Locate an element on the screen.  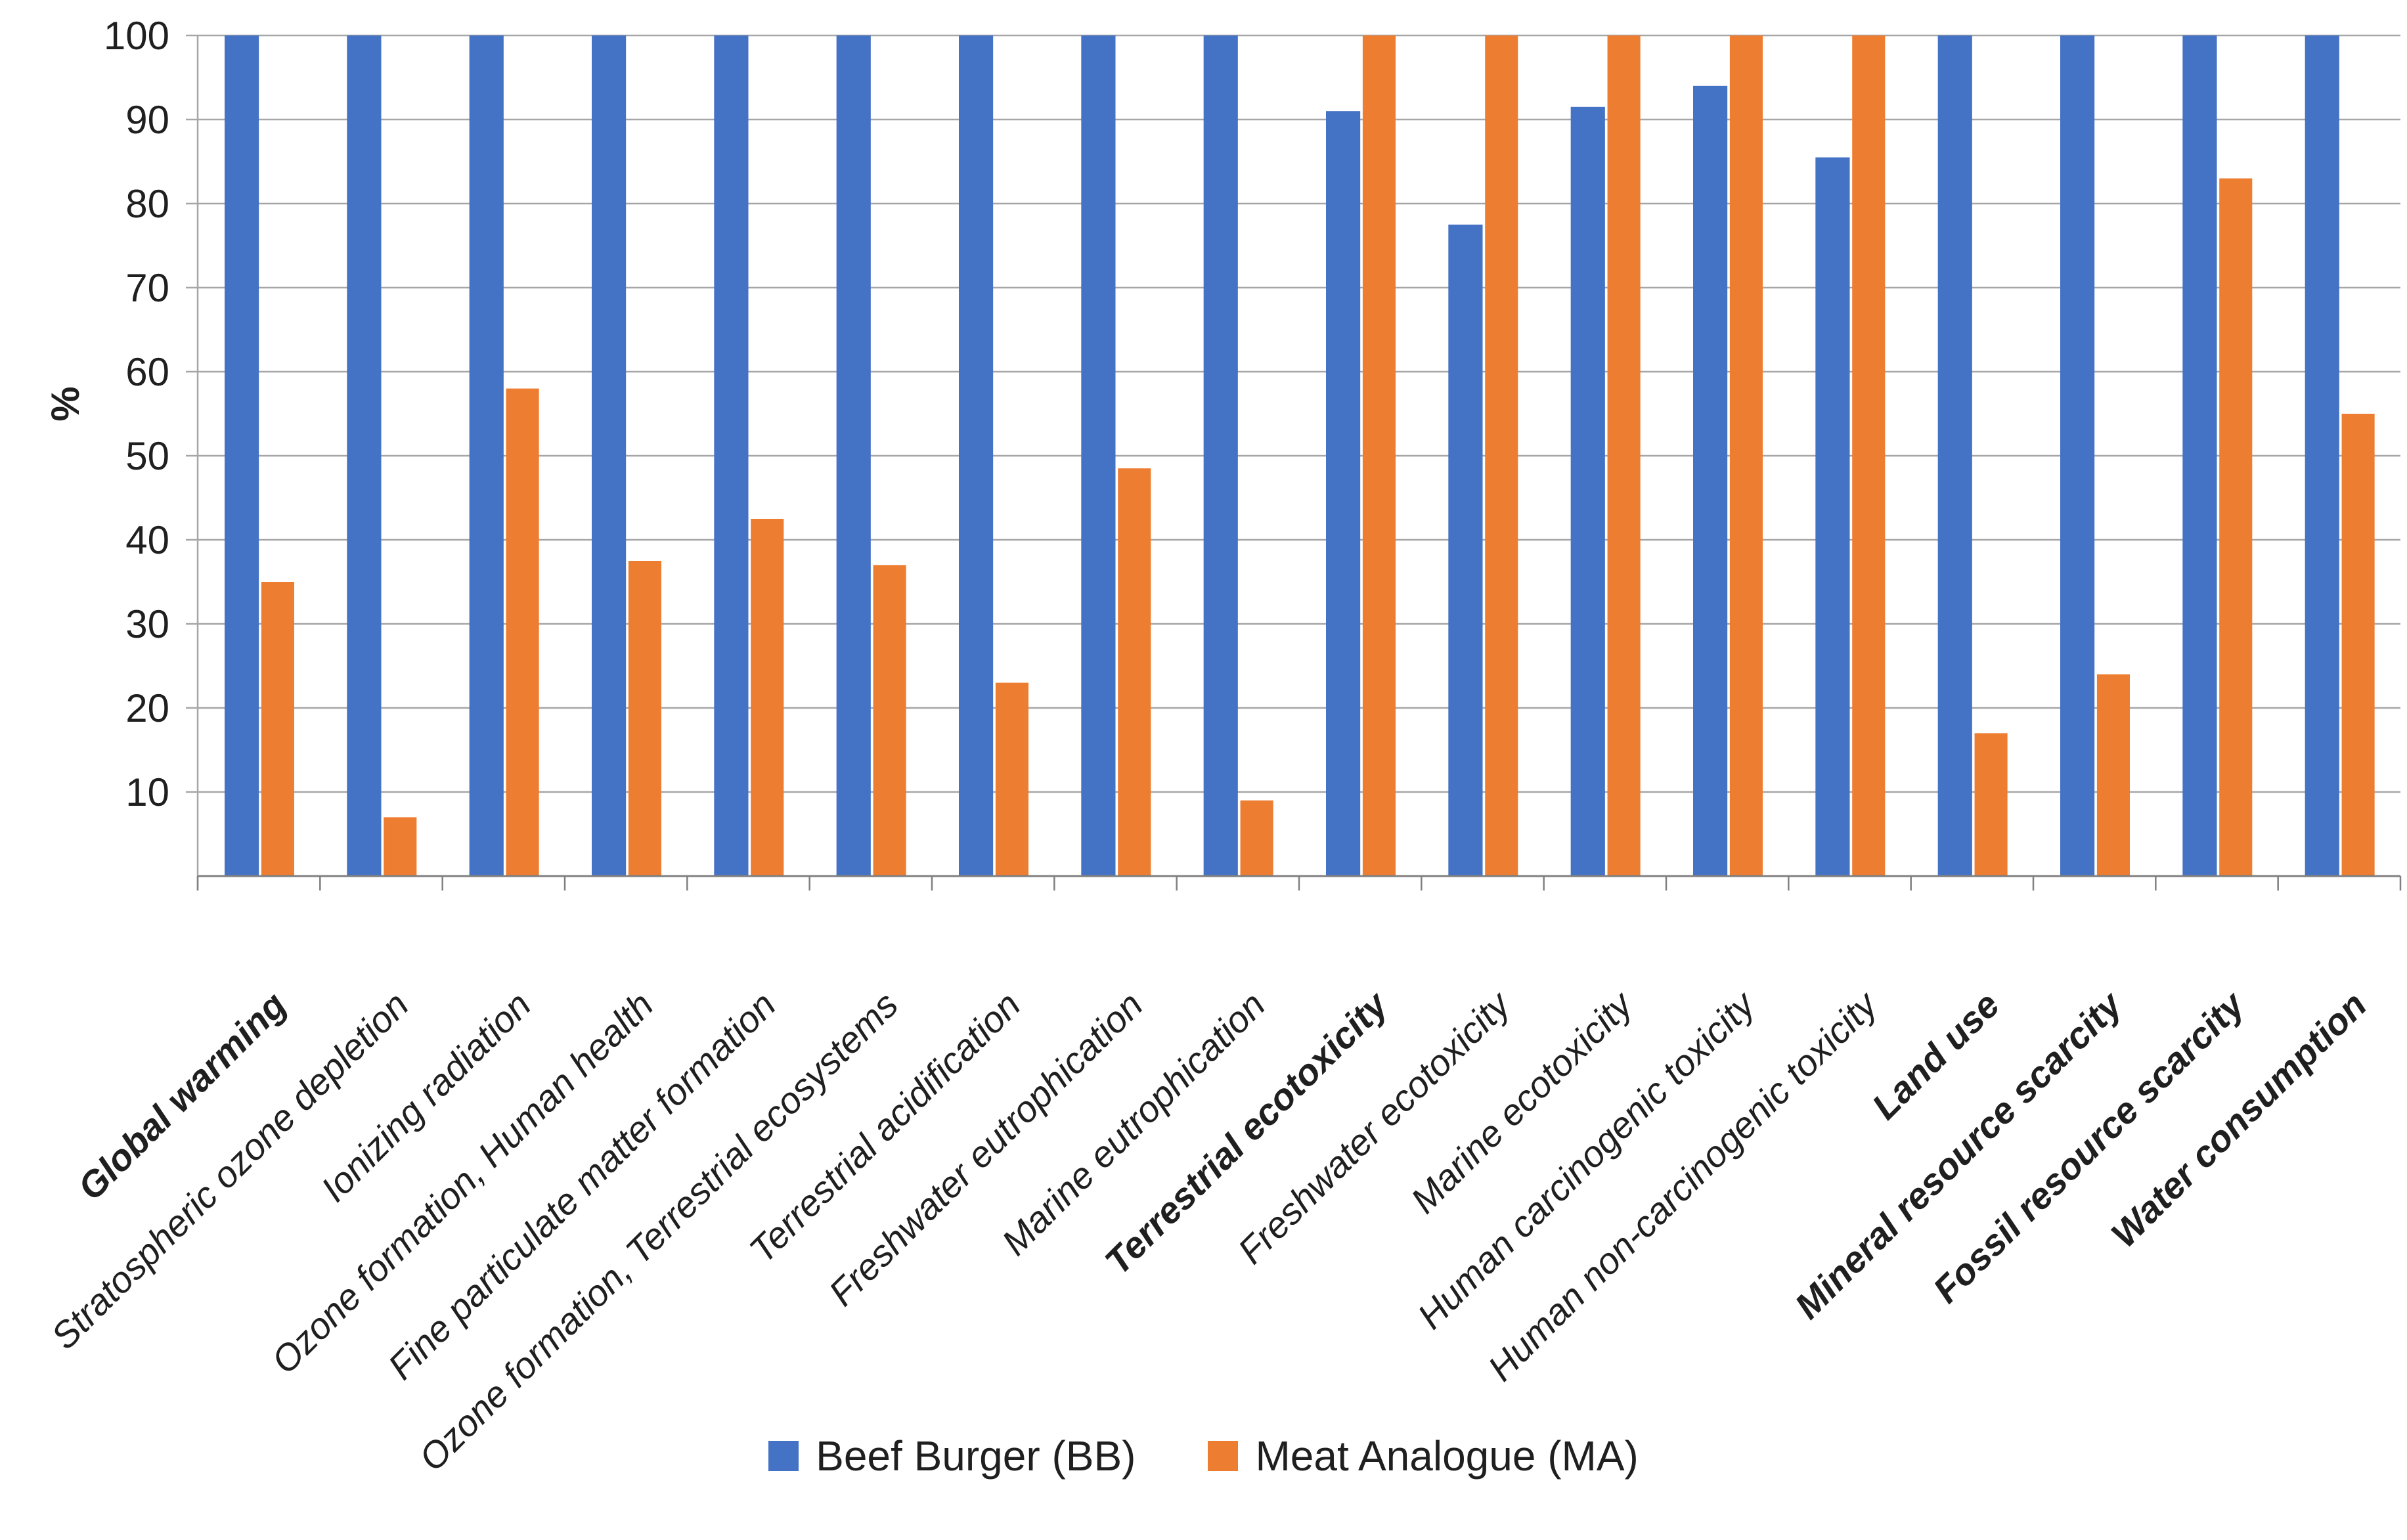
category-label-2: Ionizing radiation is located at coordinates (426, 1097).